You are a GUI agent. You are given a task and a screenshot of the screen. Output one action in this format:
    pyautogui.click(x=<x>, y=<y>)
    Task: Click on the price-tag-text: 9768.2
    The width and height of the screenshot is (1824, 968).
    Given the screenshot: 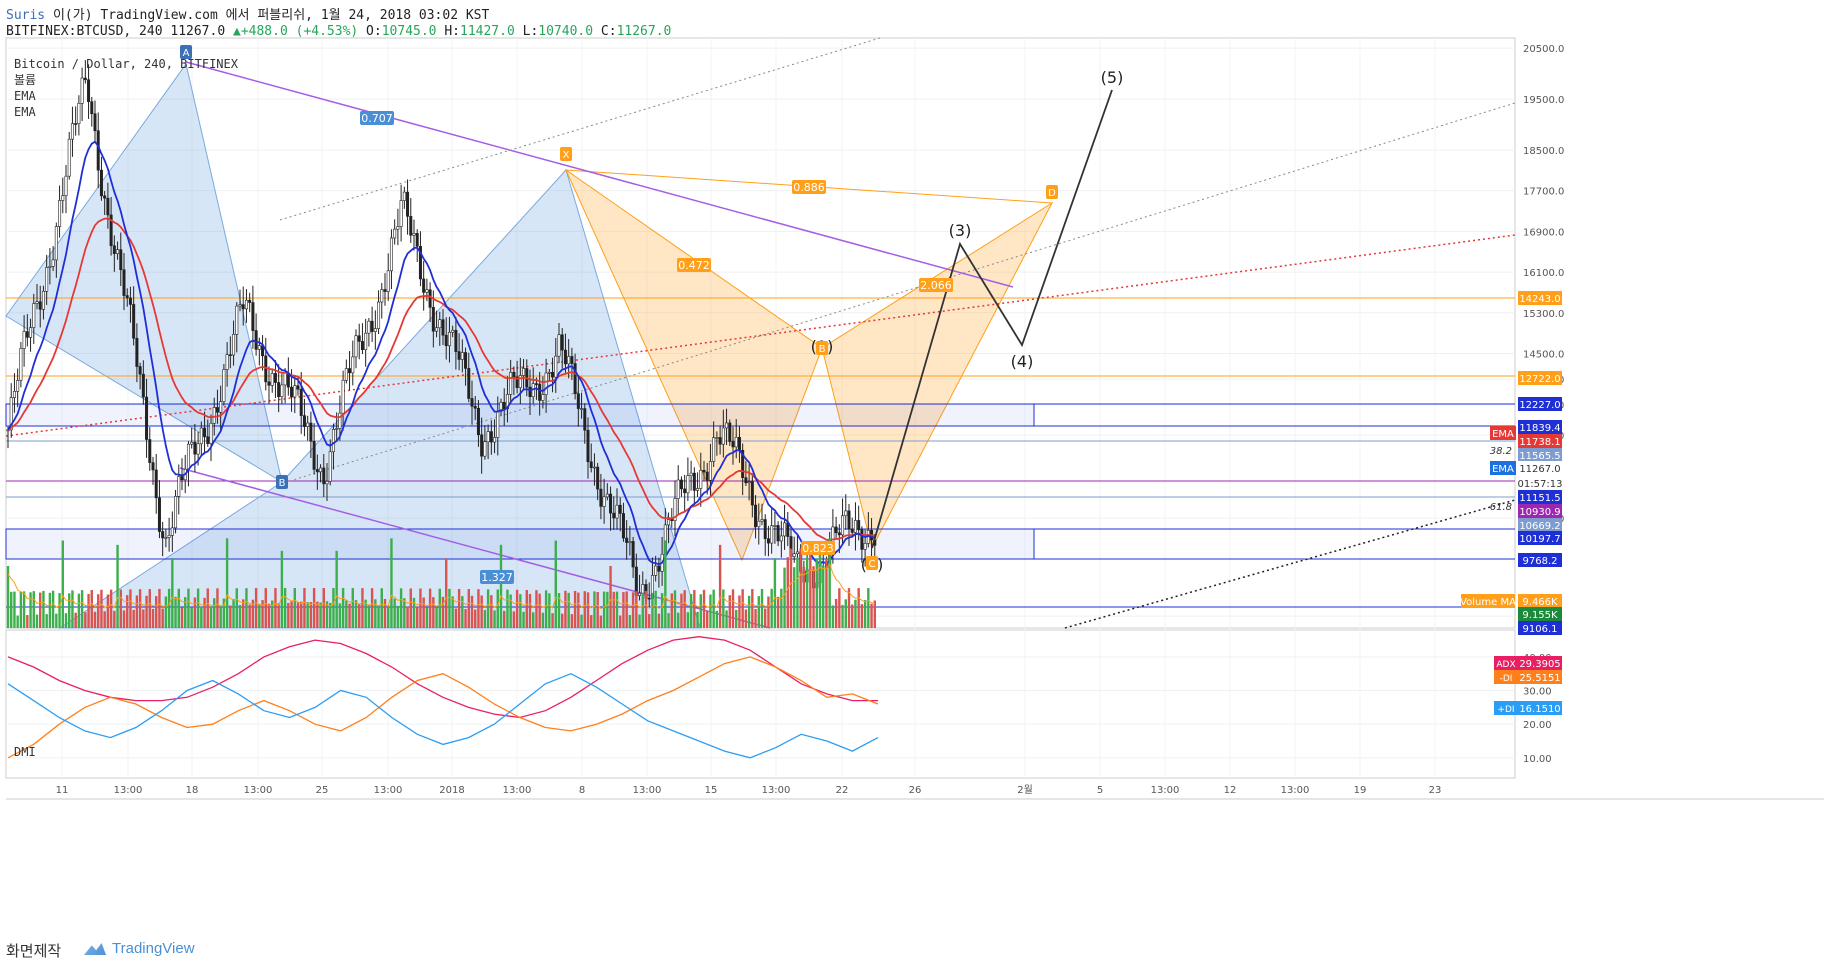 What is the action you would take?
    pyautogui.click(x=1540, y=561)
    